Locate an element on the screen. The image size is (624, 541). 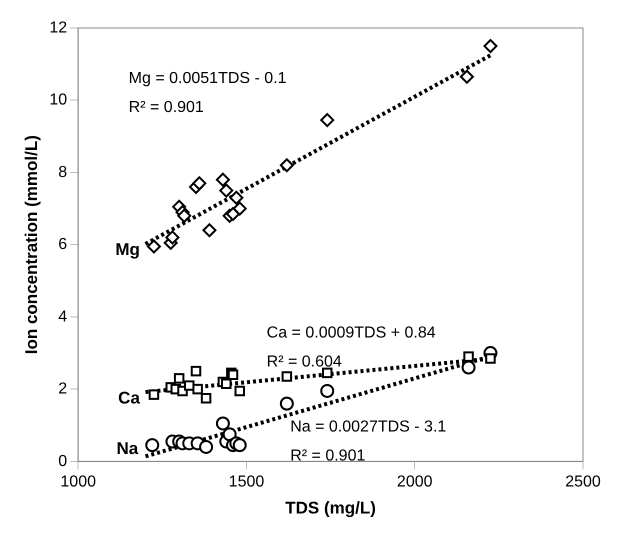
x-axis-title: TDS (mg/L) is located at coordinates (330, 508).